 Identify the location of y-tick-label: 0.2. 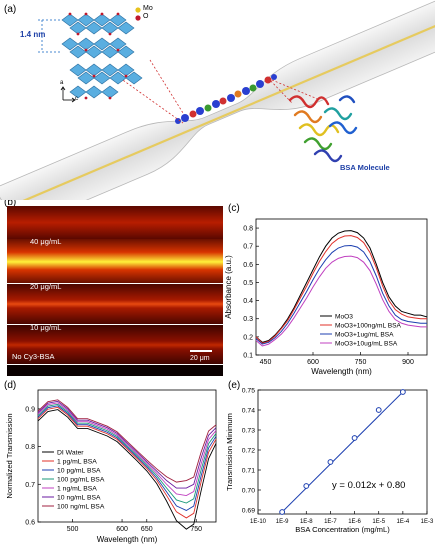
(248, 337).